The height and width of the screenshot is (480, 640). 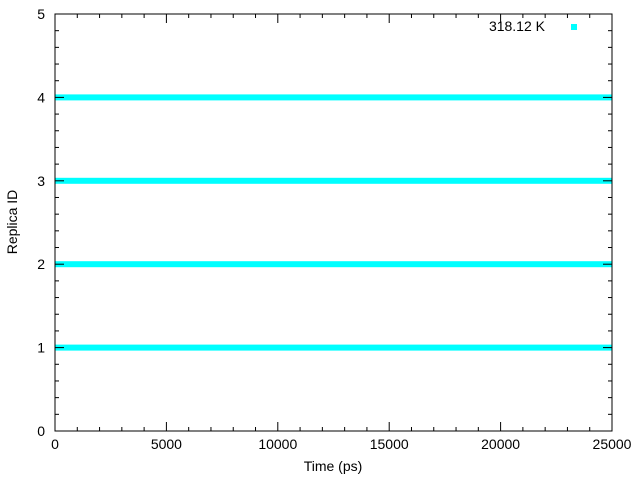 I want to click on x-tick-label: 20000, so click(x=500, y=444).